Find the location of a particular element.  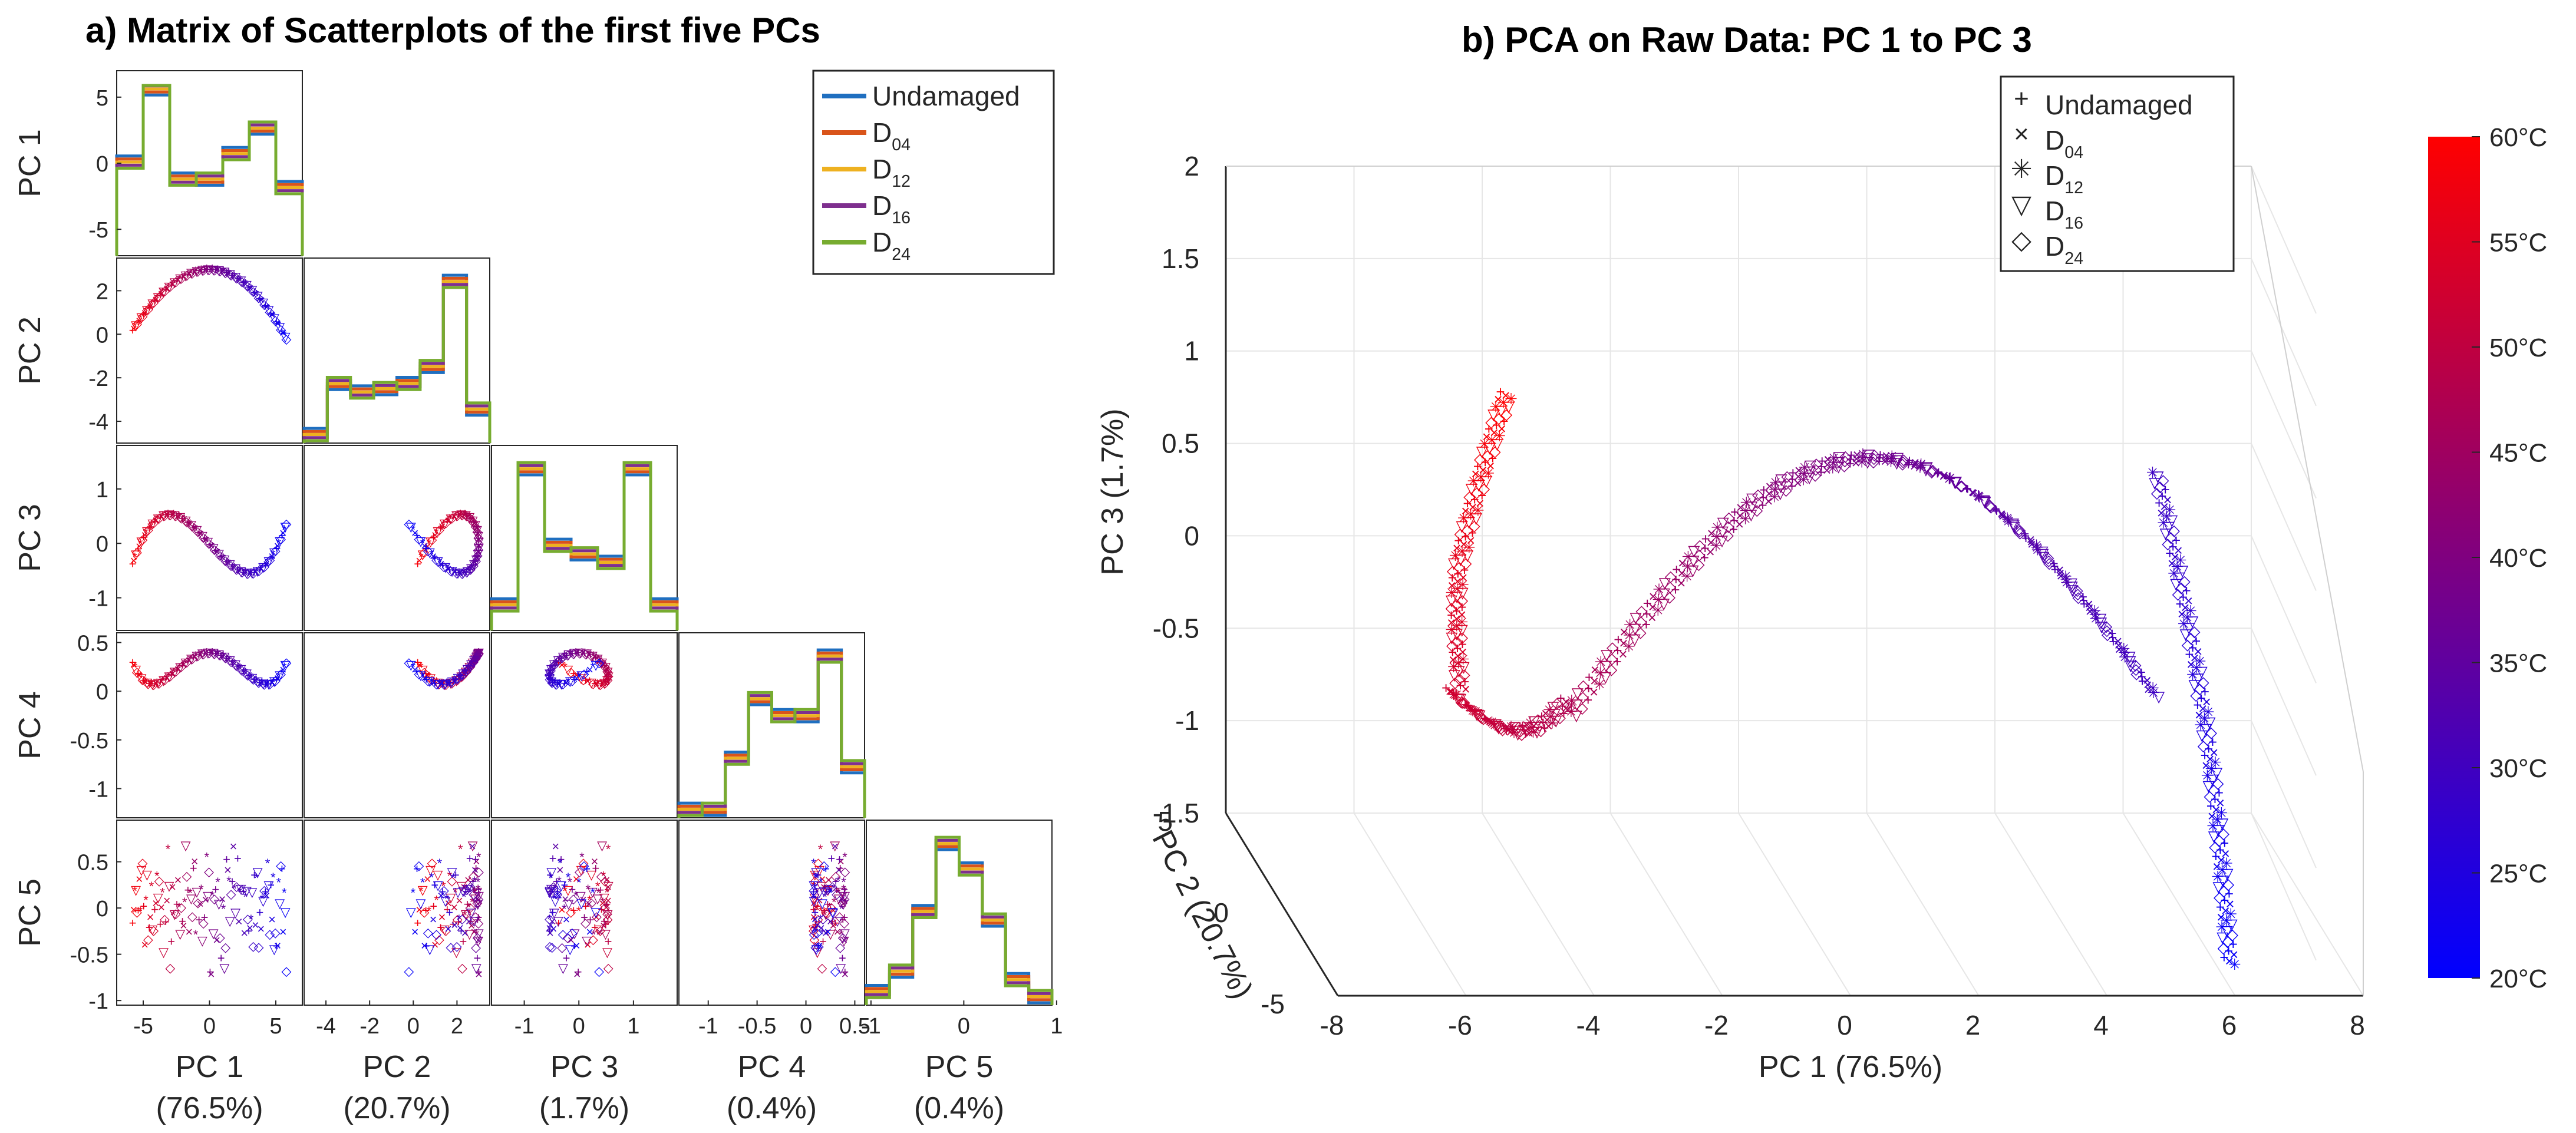

matrix-xlabel: PC 2 is located at coordinates (397, 1067).